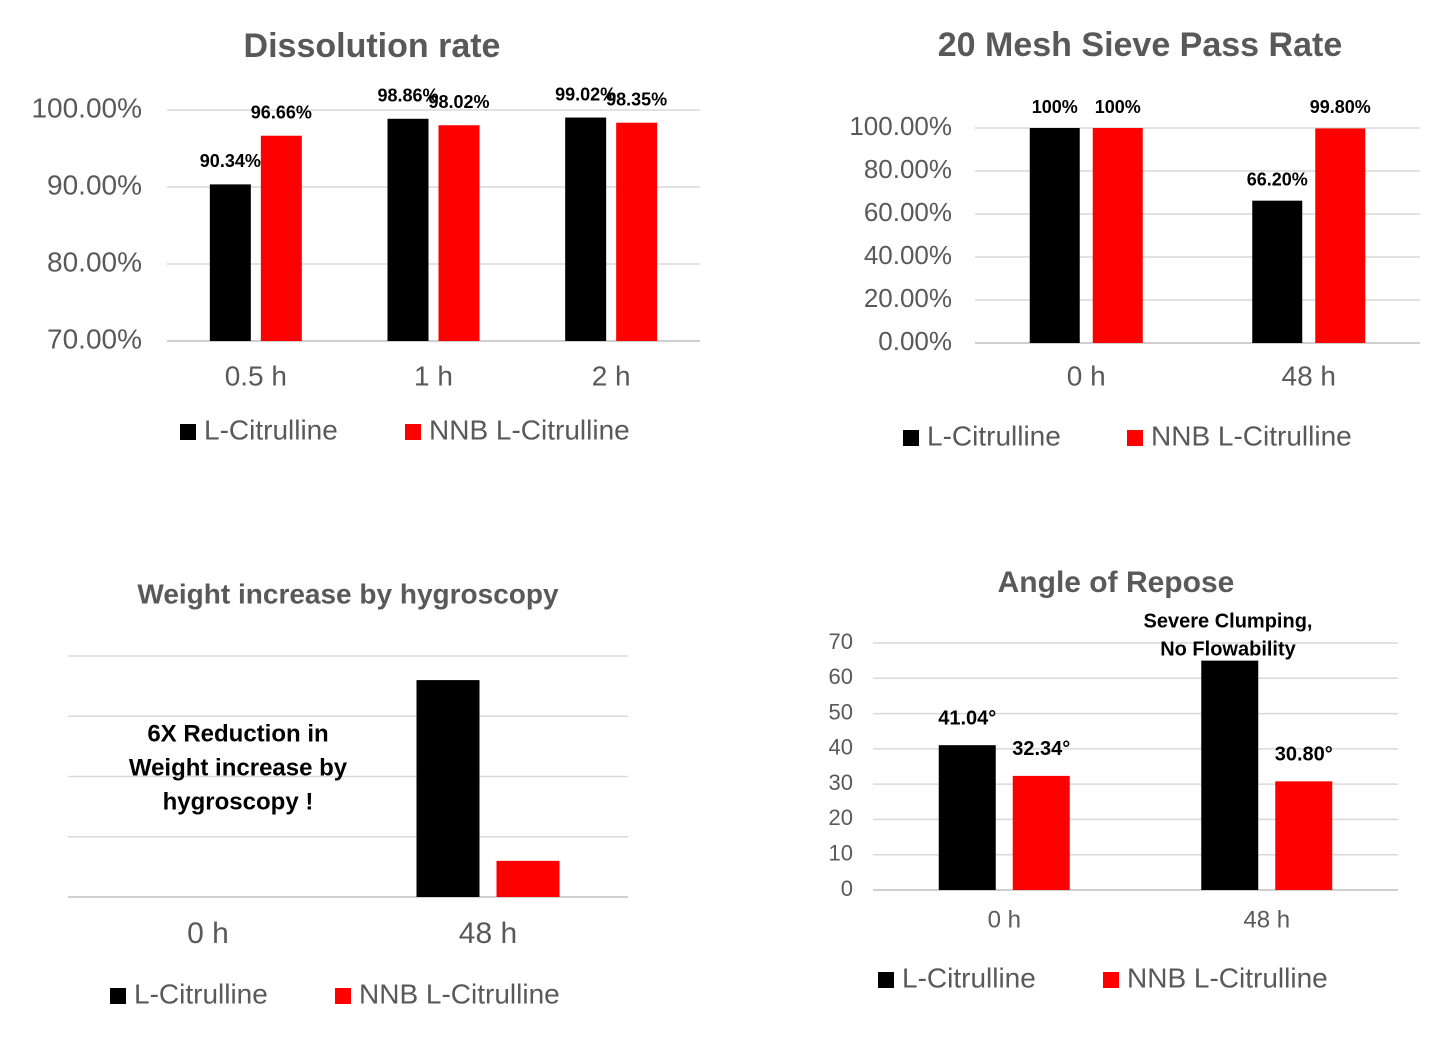  Describe the element at coordinates (1228, 649) in the screenshot. I see `annotation: No Flowability` at that location.